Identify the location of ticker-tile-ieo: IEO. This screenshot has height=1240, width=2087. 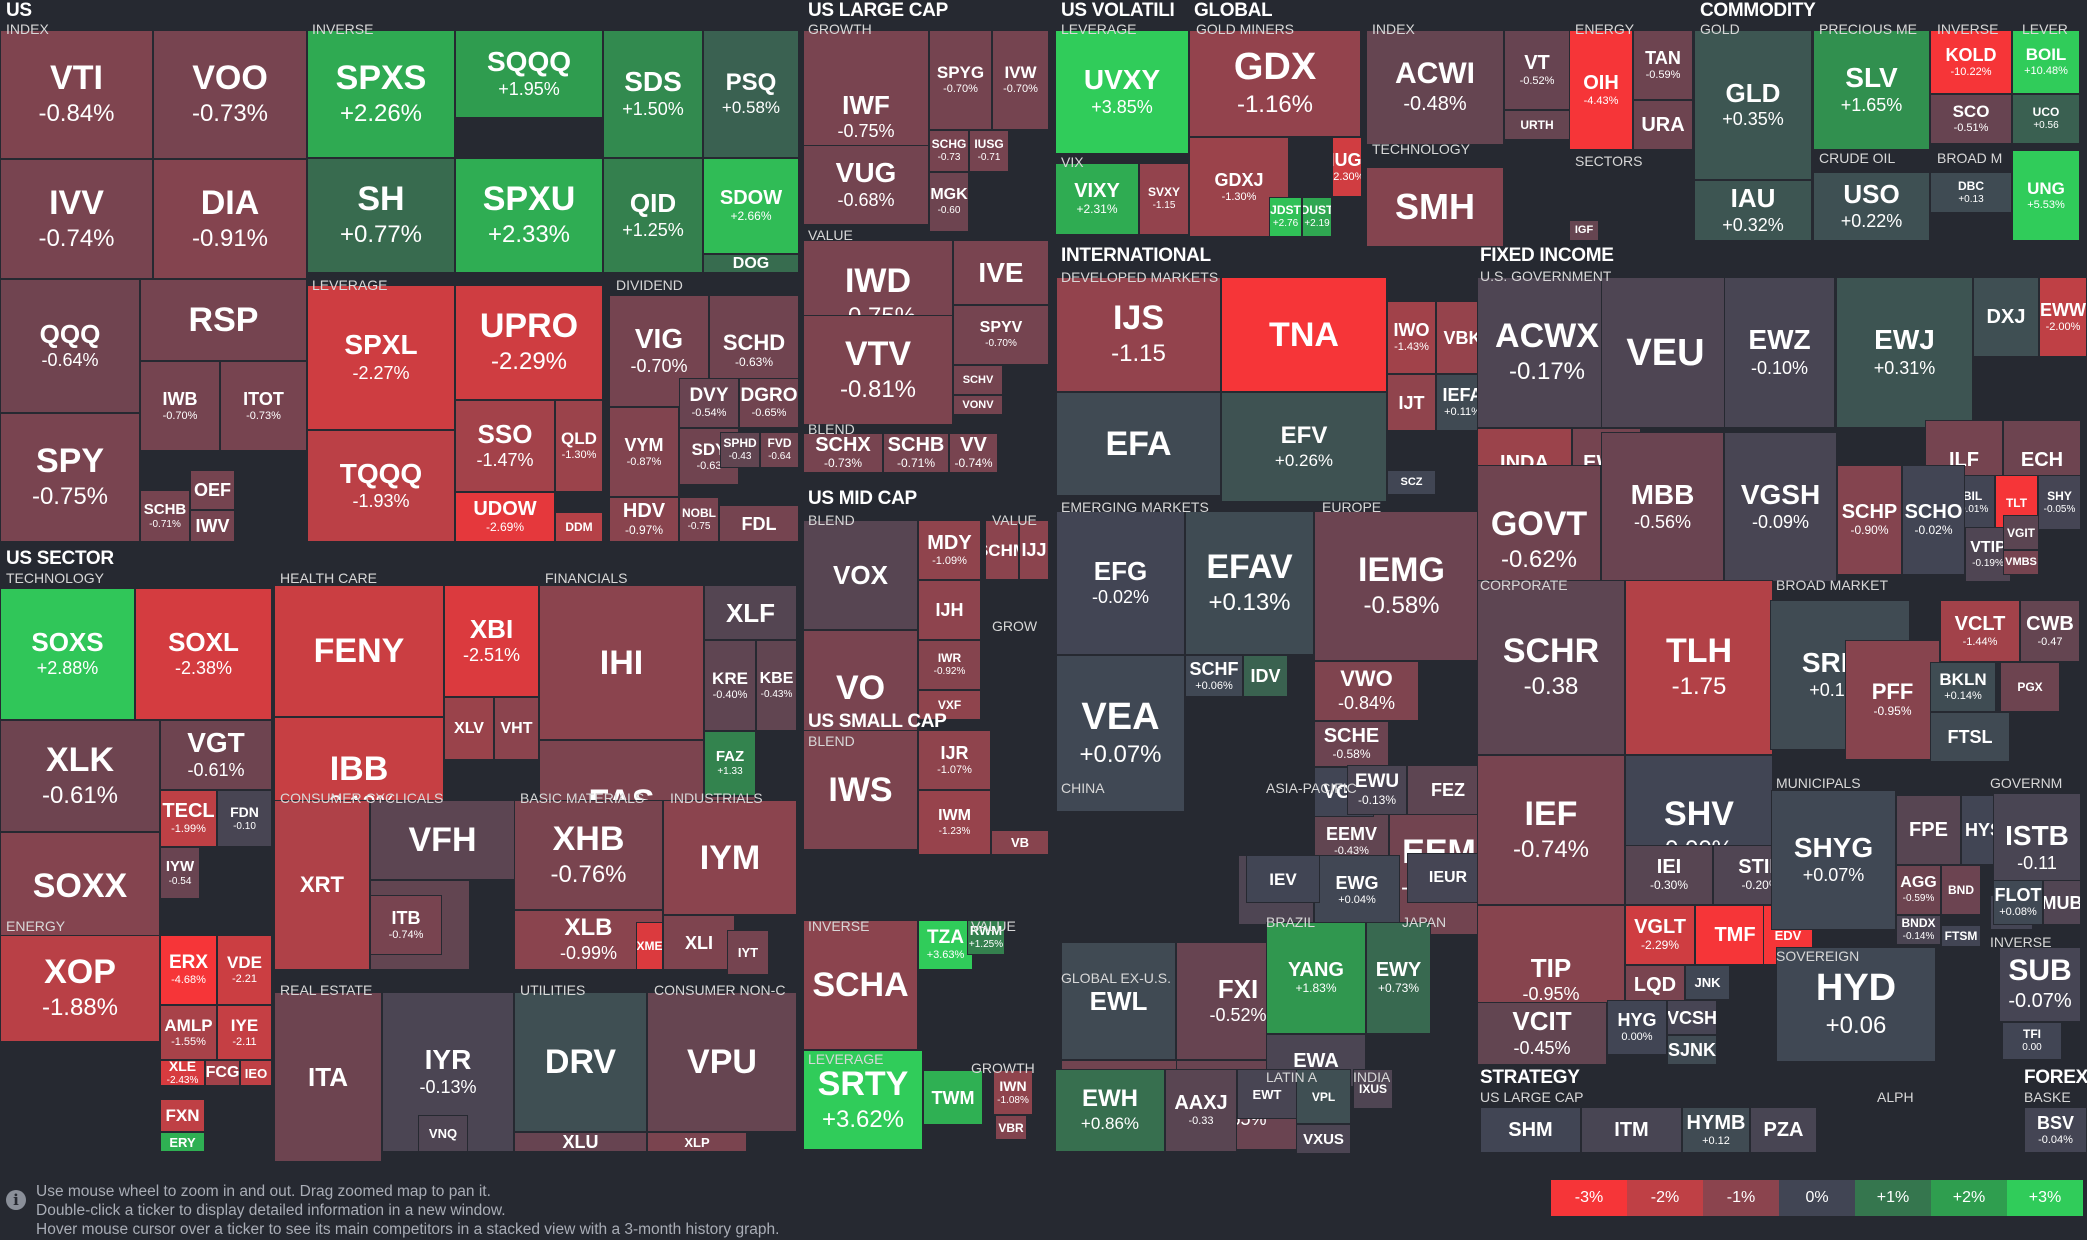
(256, 1073).